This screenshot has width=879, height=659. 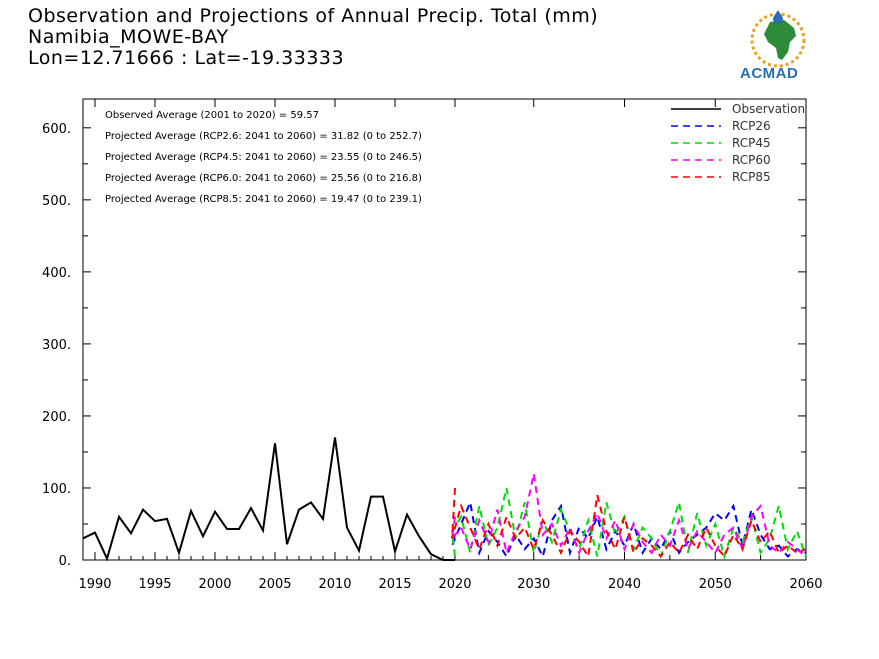 I want to click on legend-label: RCP45, so click(x=751, y=143).